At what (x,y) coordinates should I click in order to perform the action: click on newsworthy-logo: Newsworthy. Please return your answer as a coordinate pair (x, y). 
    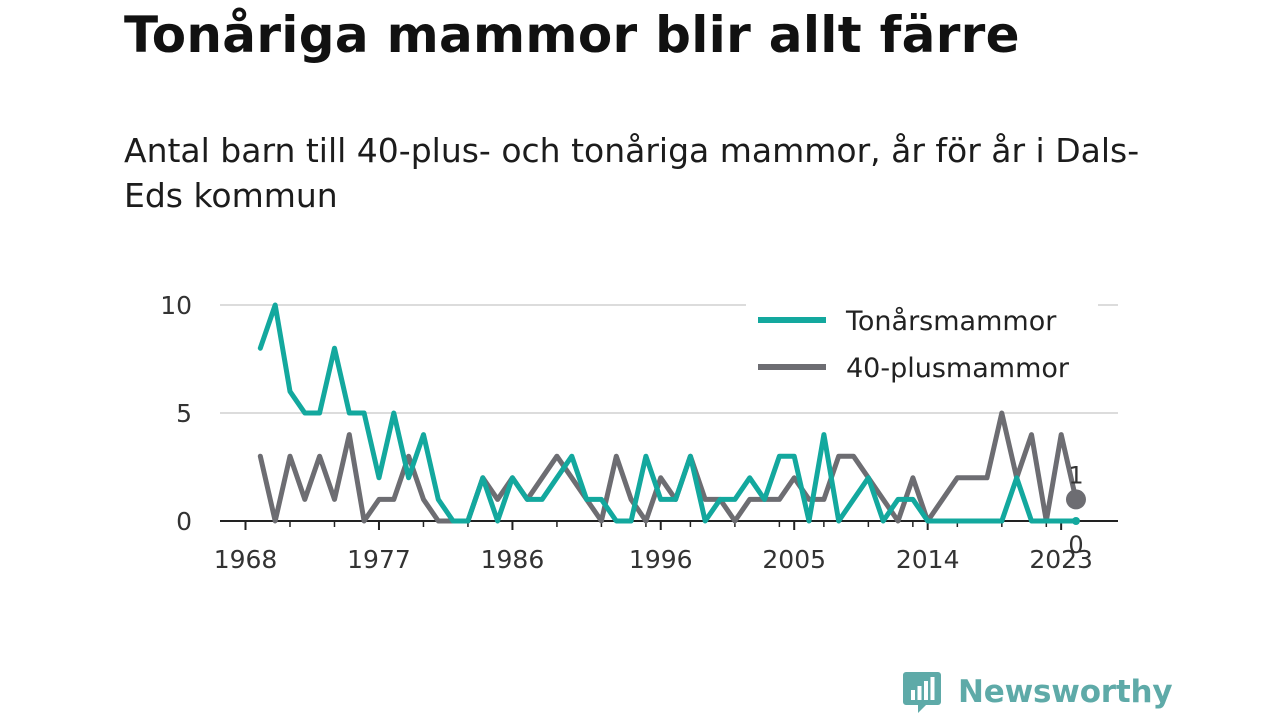
    Looking at the image, I should click on (1037, 692).